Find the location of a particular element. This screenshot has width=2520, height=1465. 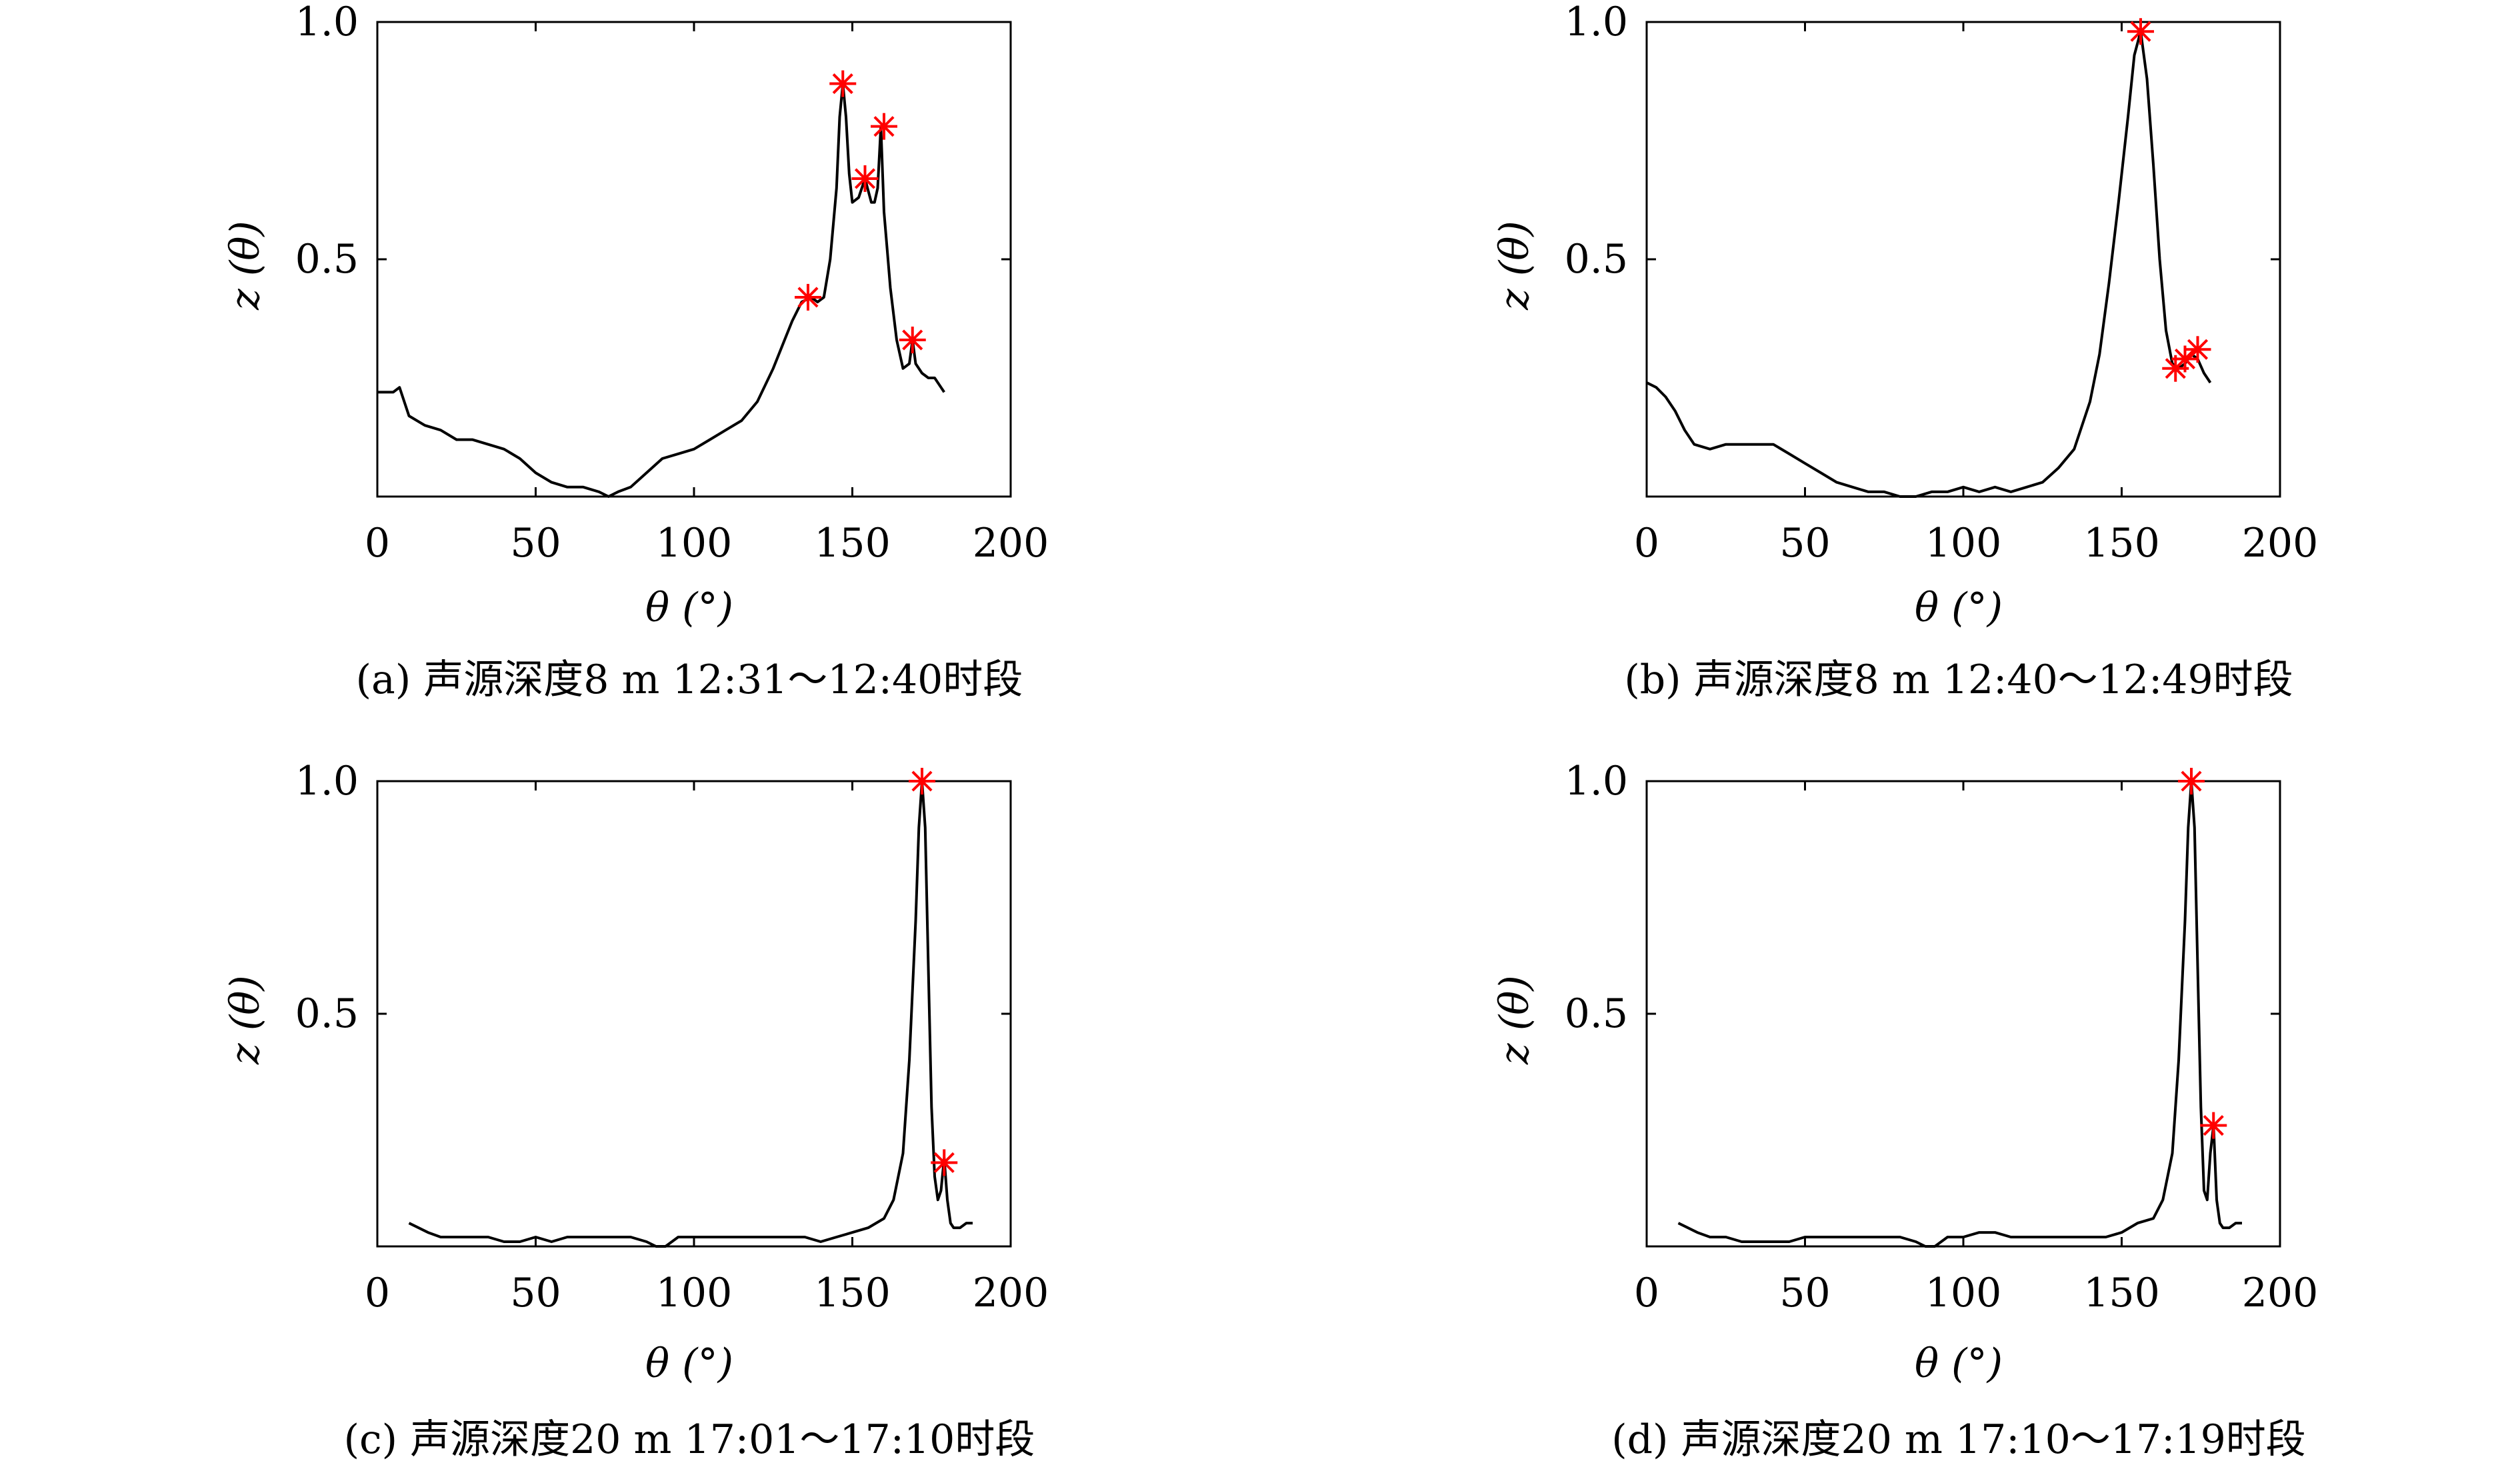

panel-d-ytick-label: 0.5 is located at coordinates (1596, 1014).